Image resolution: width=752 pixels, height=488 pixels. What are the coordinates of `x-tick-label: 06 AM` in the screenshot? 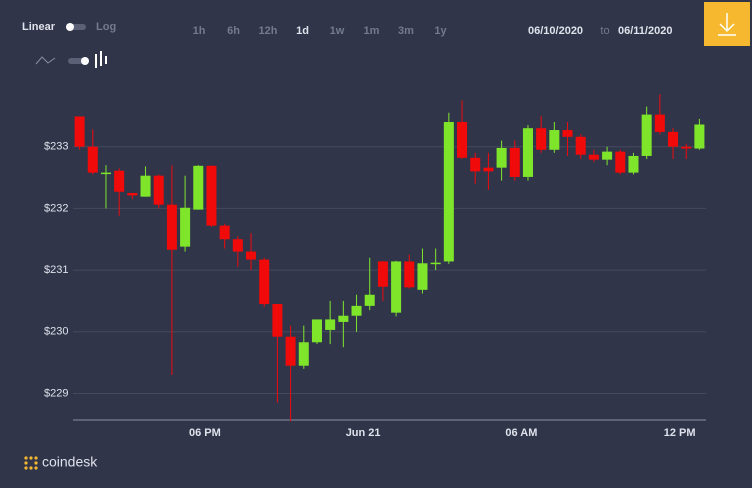 It's located at (521, 433).